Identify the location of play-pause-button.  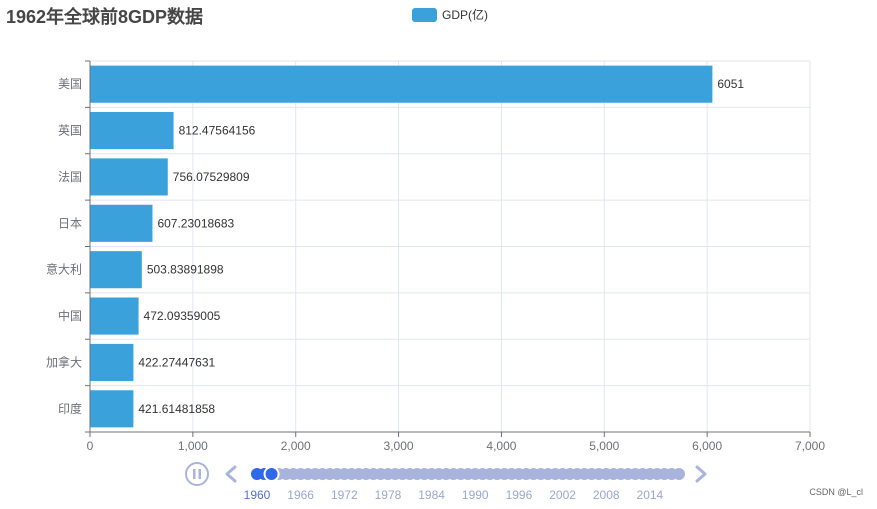
(197, 474).